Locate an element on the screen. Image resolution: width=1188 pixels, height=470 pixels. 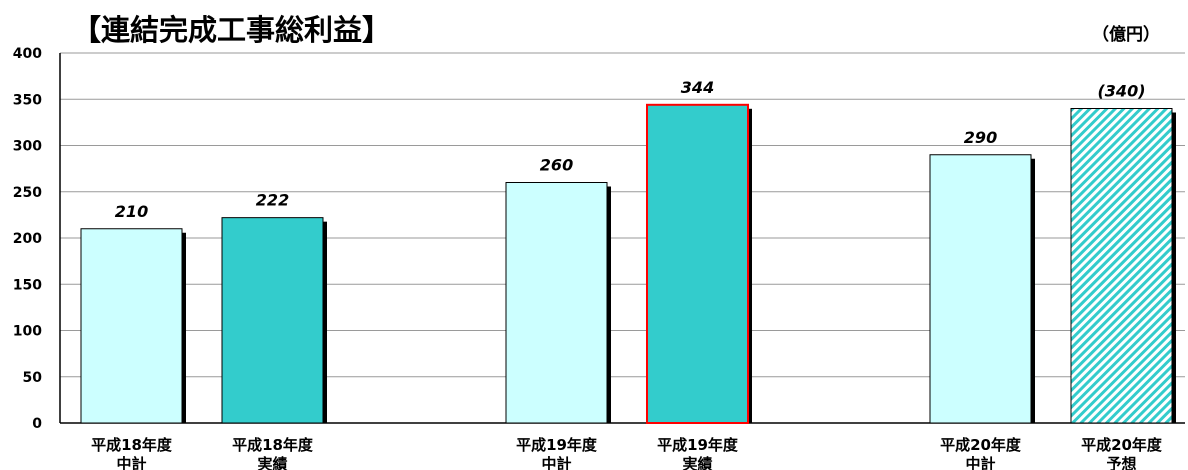
data-label: 260 is located at coordinates (556, 165).